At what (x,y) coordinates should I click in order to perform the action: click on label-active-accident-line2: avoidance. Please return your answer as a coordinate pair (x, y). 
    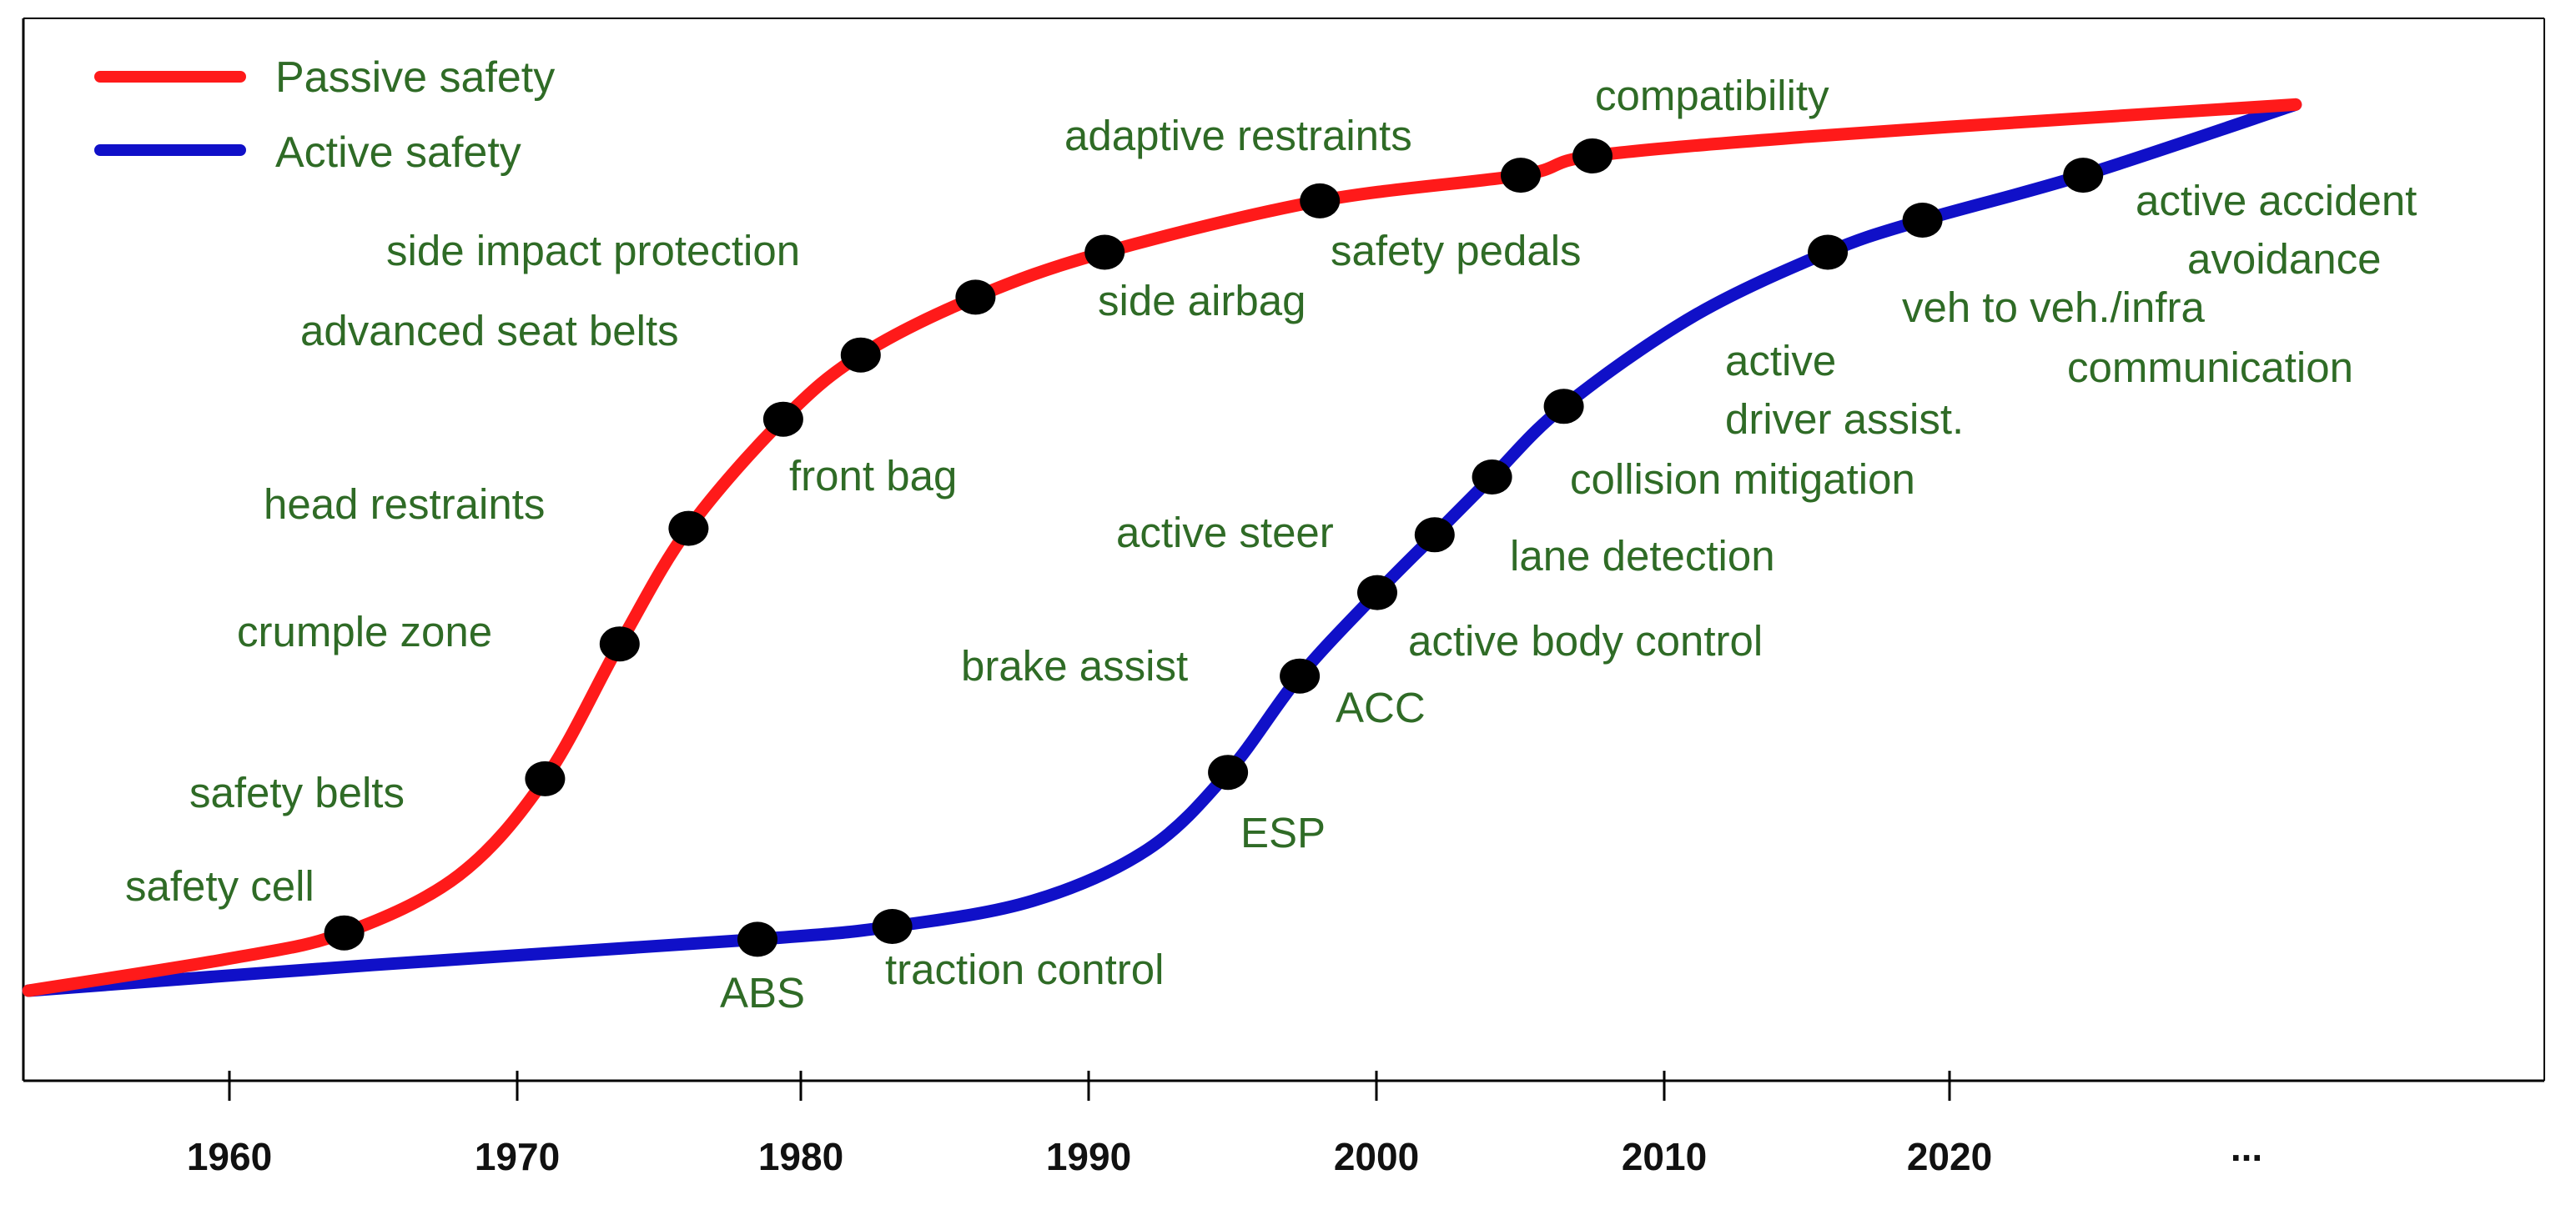
    Looking at the image, I should click on (2284, 259).